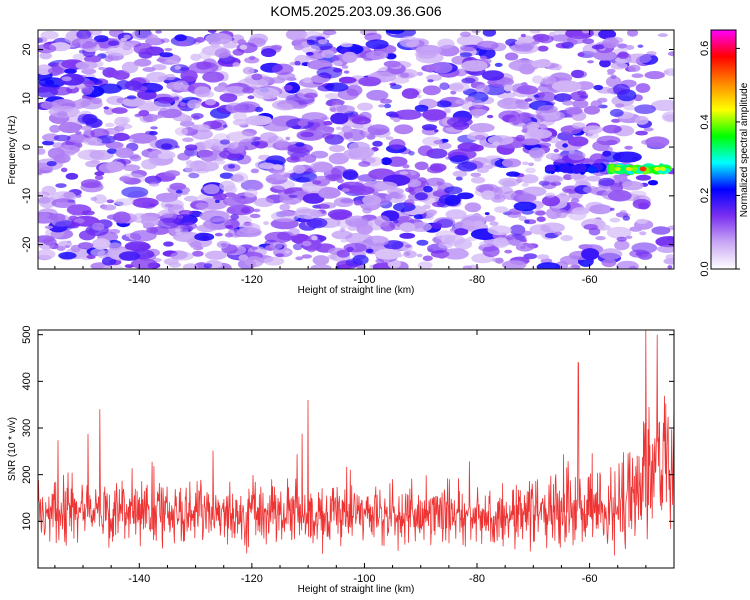  Describe the element at coordinates (252, 280) in the screenshot. I see `x-tick-label: -120` at that location.